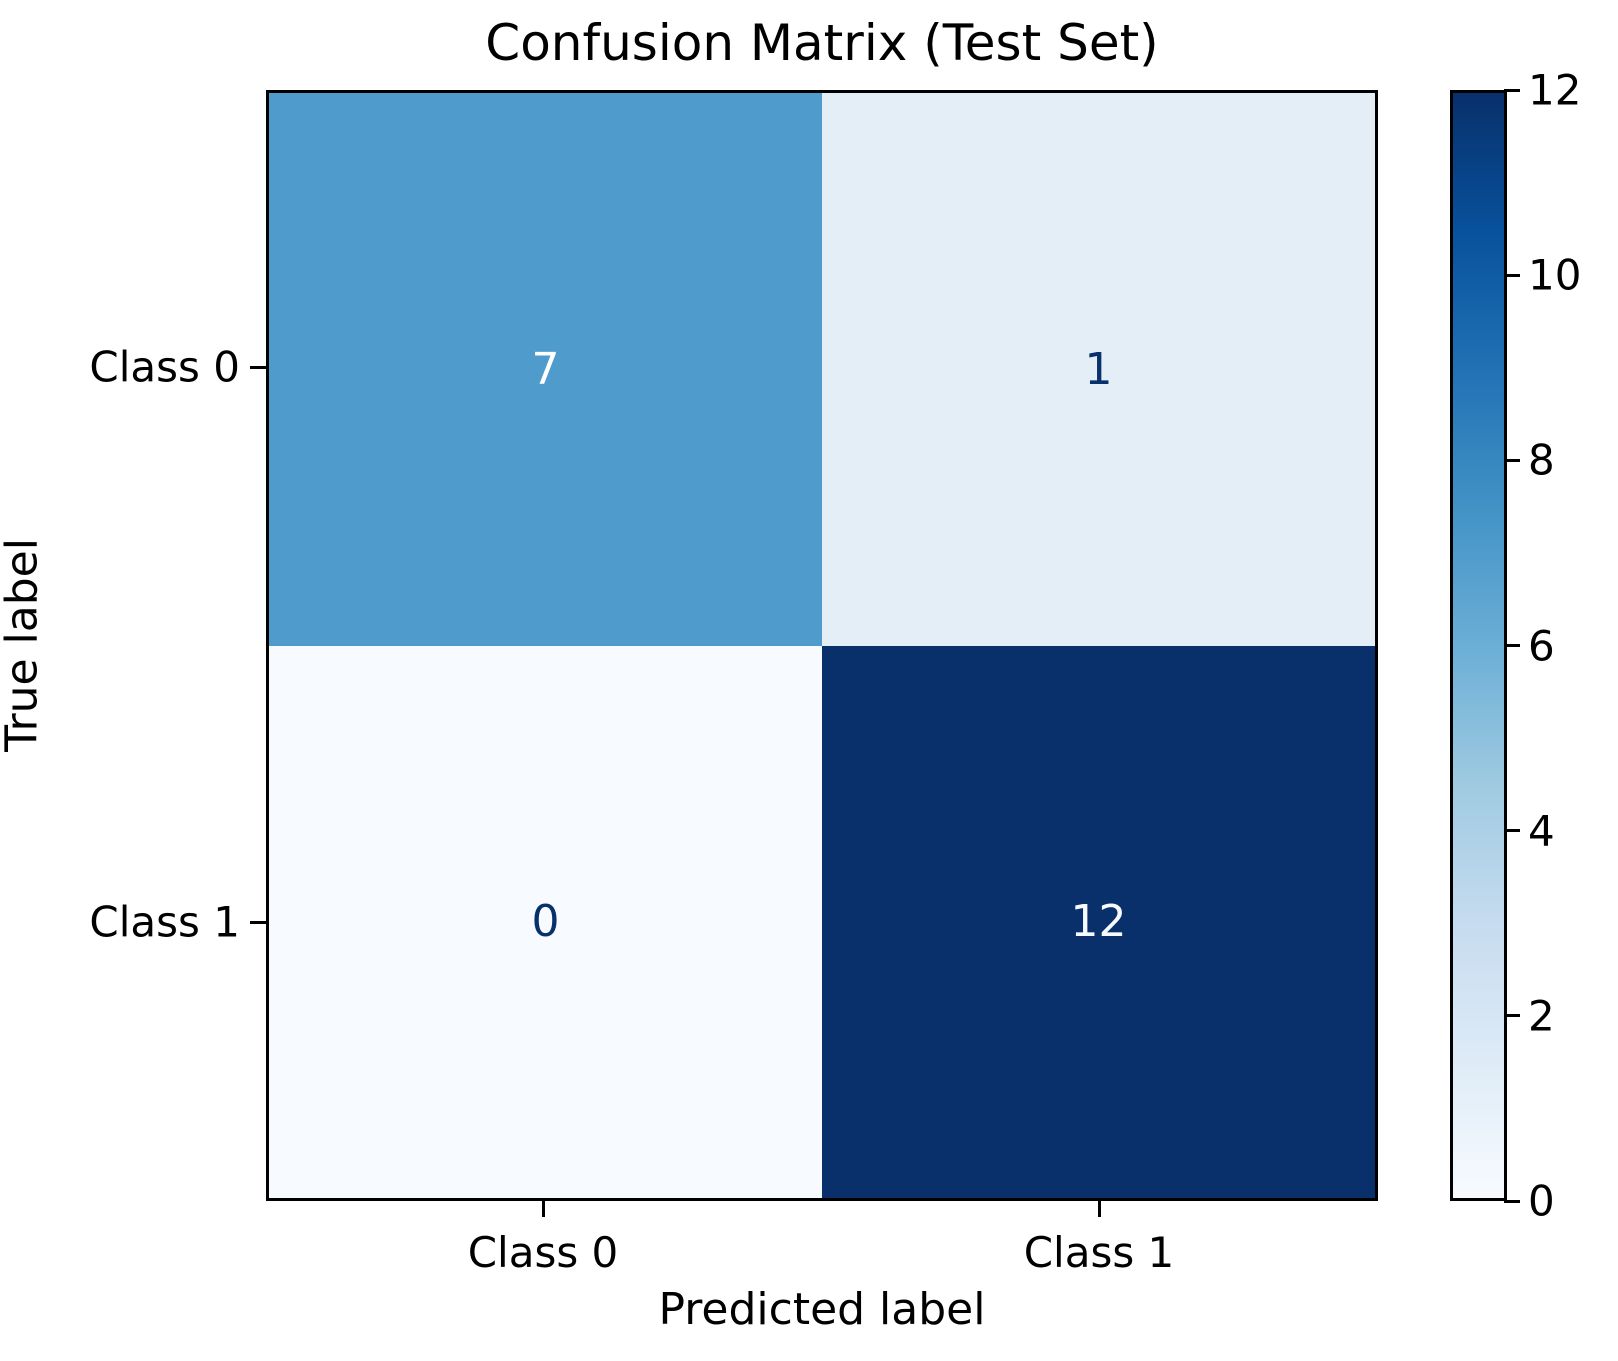  Describe the element at coordinates (24, 645) in the screenshot. I see `y-axis-label: True label` at that location.